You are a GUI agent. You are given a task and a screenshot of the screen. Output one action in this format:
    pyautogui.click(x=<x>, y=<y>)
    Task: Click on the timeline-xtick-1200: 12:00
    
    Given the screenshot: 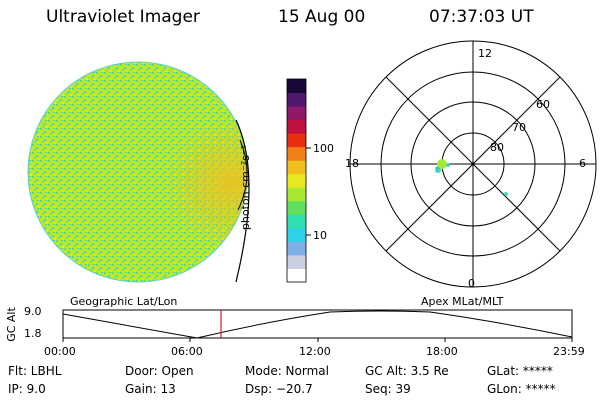 What is the action you would take?
    pyautogui.click(x=315, y=351)
    